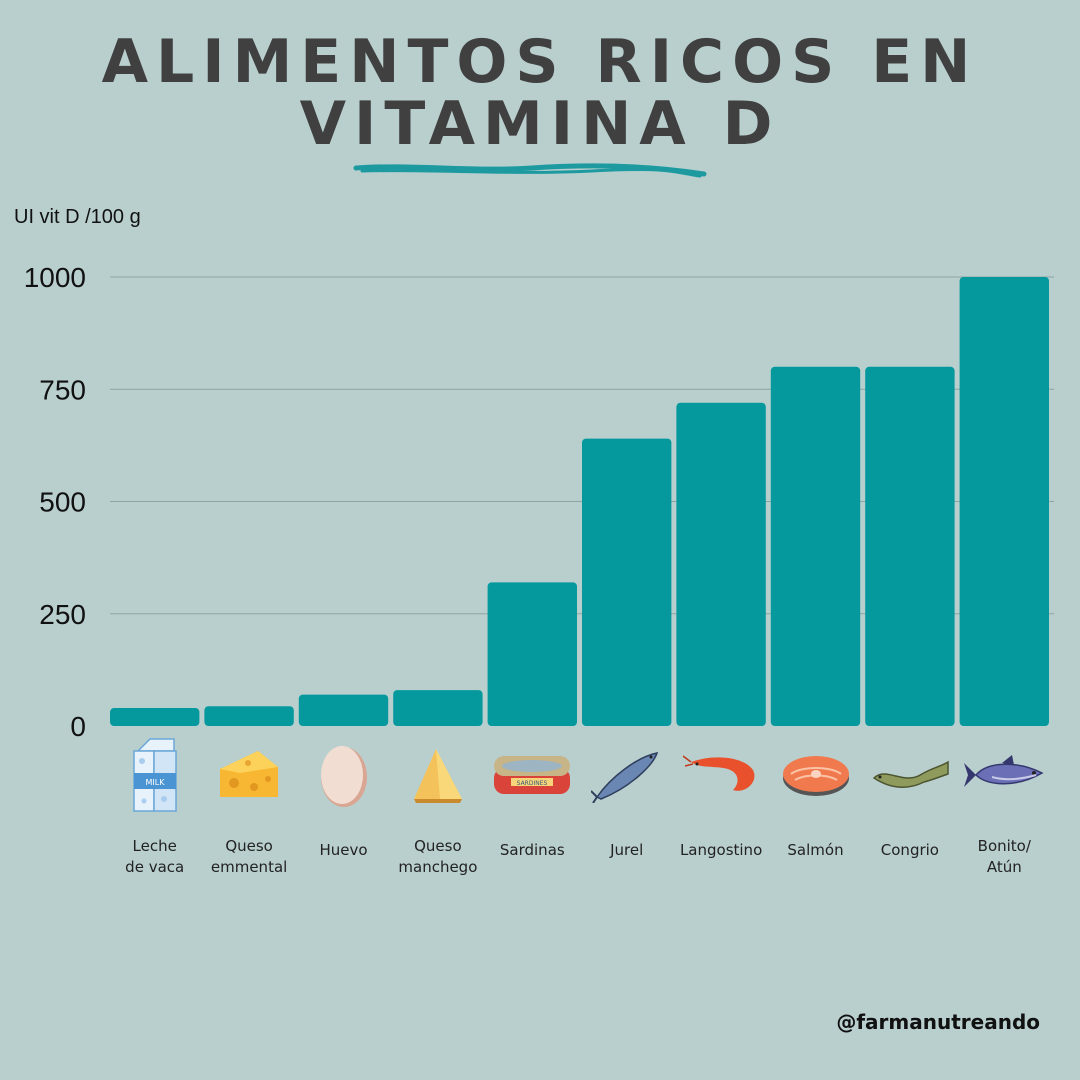  Describe the element at coordinates (626, 777) in the screenshot. I see `mackerel-icon` at that location.